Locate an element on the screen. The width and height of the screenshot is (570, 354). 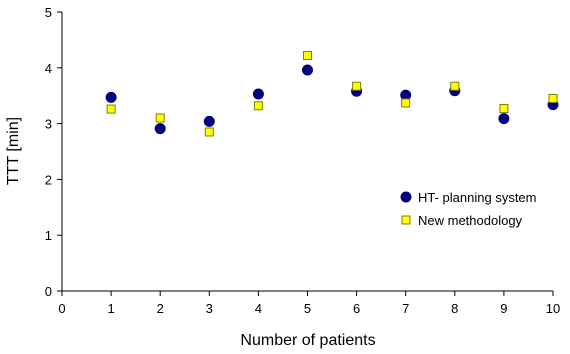
y-tick-label: 3 is located at coordinates (48, 124).